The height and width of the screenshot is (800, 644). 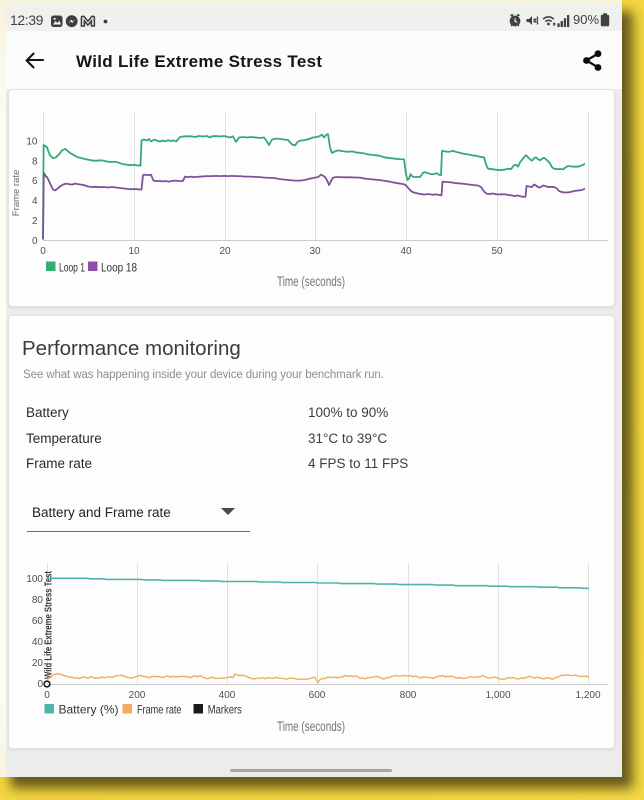 I want to click on svg-text: Battery (%), so click(x=89, y=710).